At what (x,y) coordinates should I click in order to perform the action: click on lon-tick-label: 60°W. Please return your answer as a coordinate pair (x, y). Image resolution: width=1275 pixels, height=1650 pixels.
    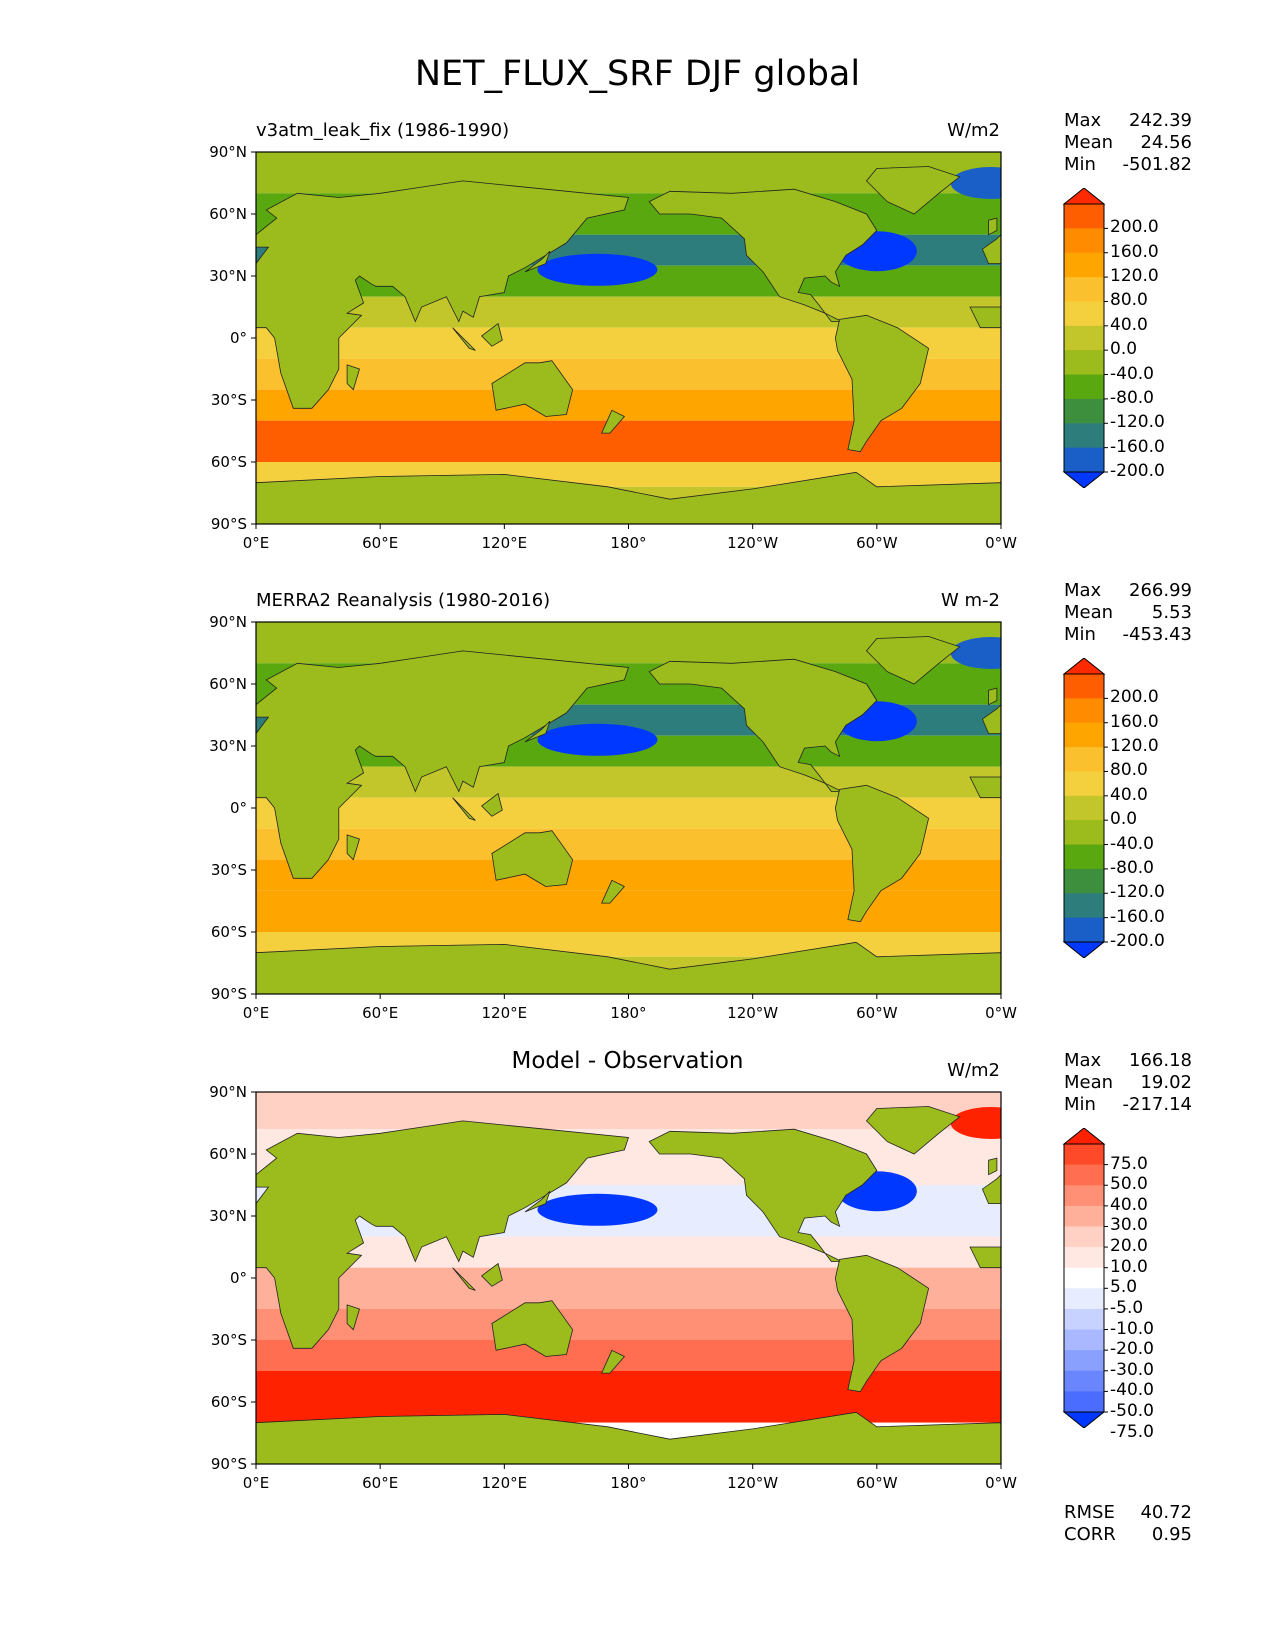
    Looking at the image, I should click on (877, 543).